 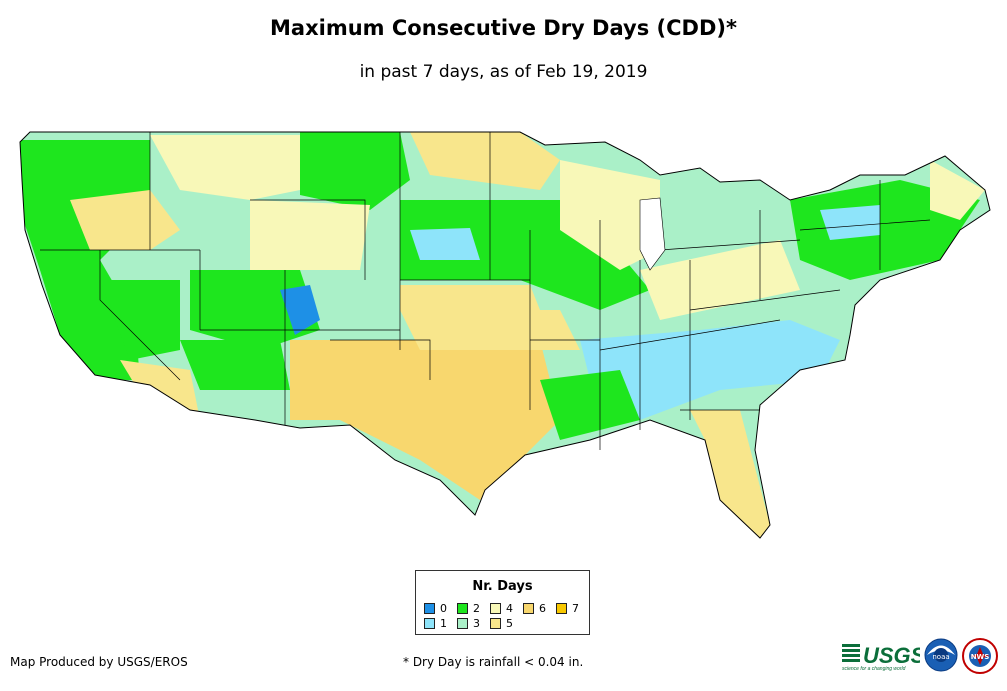 I want to click on region-gulf-green, so click(x=590, y=405).